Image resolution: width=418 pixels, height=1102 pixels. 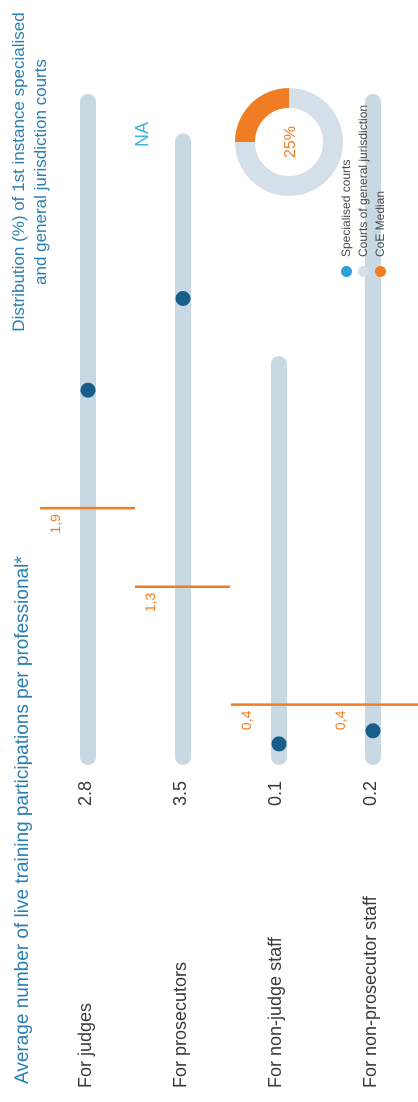 I want to click on value-dot-prosecutors, so click(x=183, y=298).